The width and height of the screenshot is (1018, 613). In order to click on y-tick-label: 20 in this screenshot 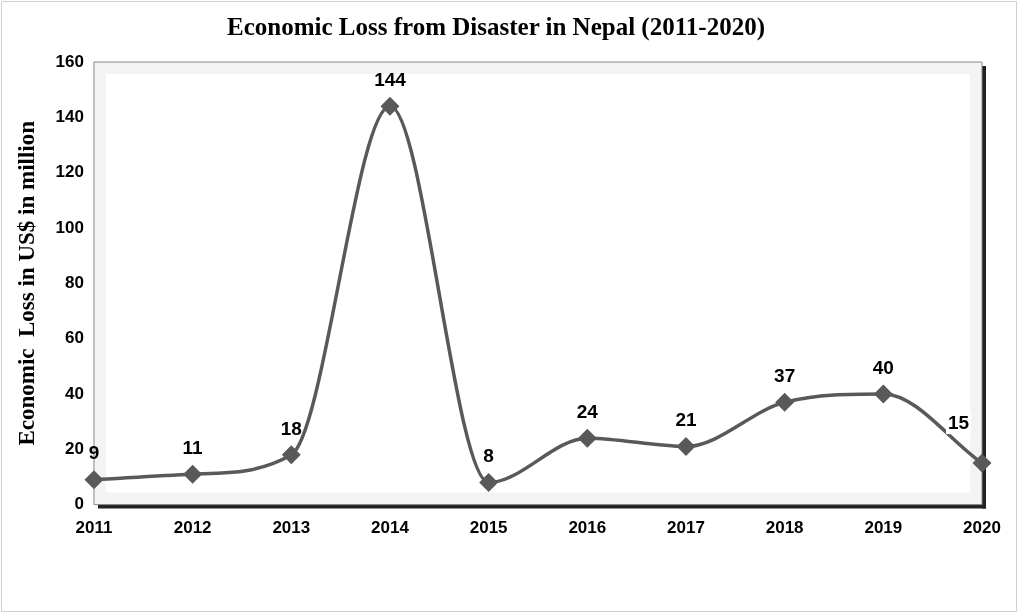, I will do `click(74, 448)`.